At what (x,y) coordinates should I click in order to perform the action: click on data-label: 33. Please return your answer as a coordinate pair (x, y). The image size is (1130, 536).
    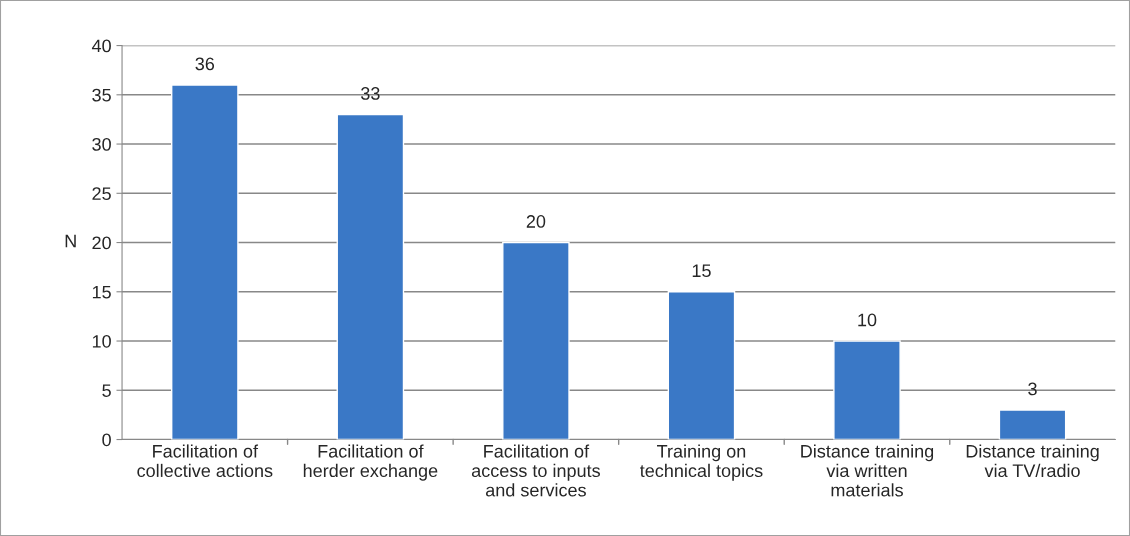
    Looking at the image, I should click on (370, 93).